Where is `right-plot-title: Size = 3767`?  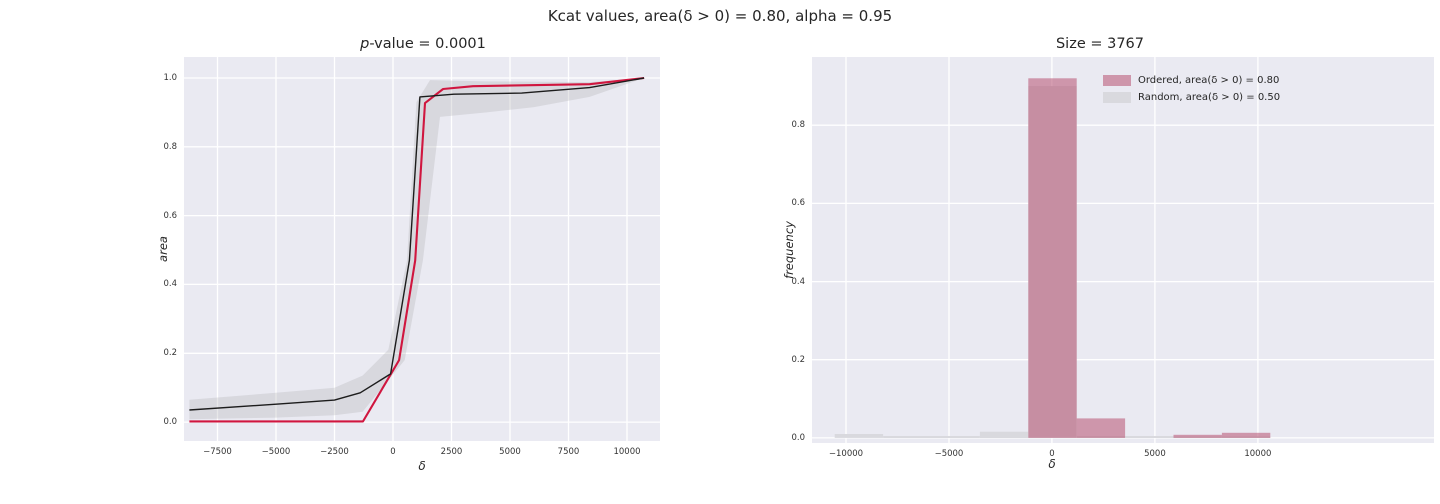
right-plot-title: Size = 3767 is located at coordinates (1100, 44).